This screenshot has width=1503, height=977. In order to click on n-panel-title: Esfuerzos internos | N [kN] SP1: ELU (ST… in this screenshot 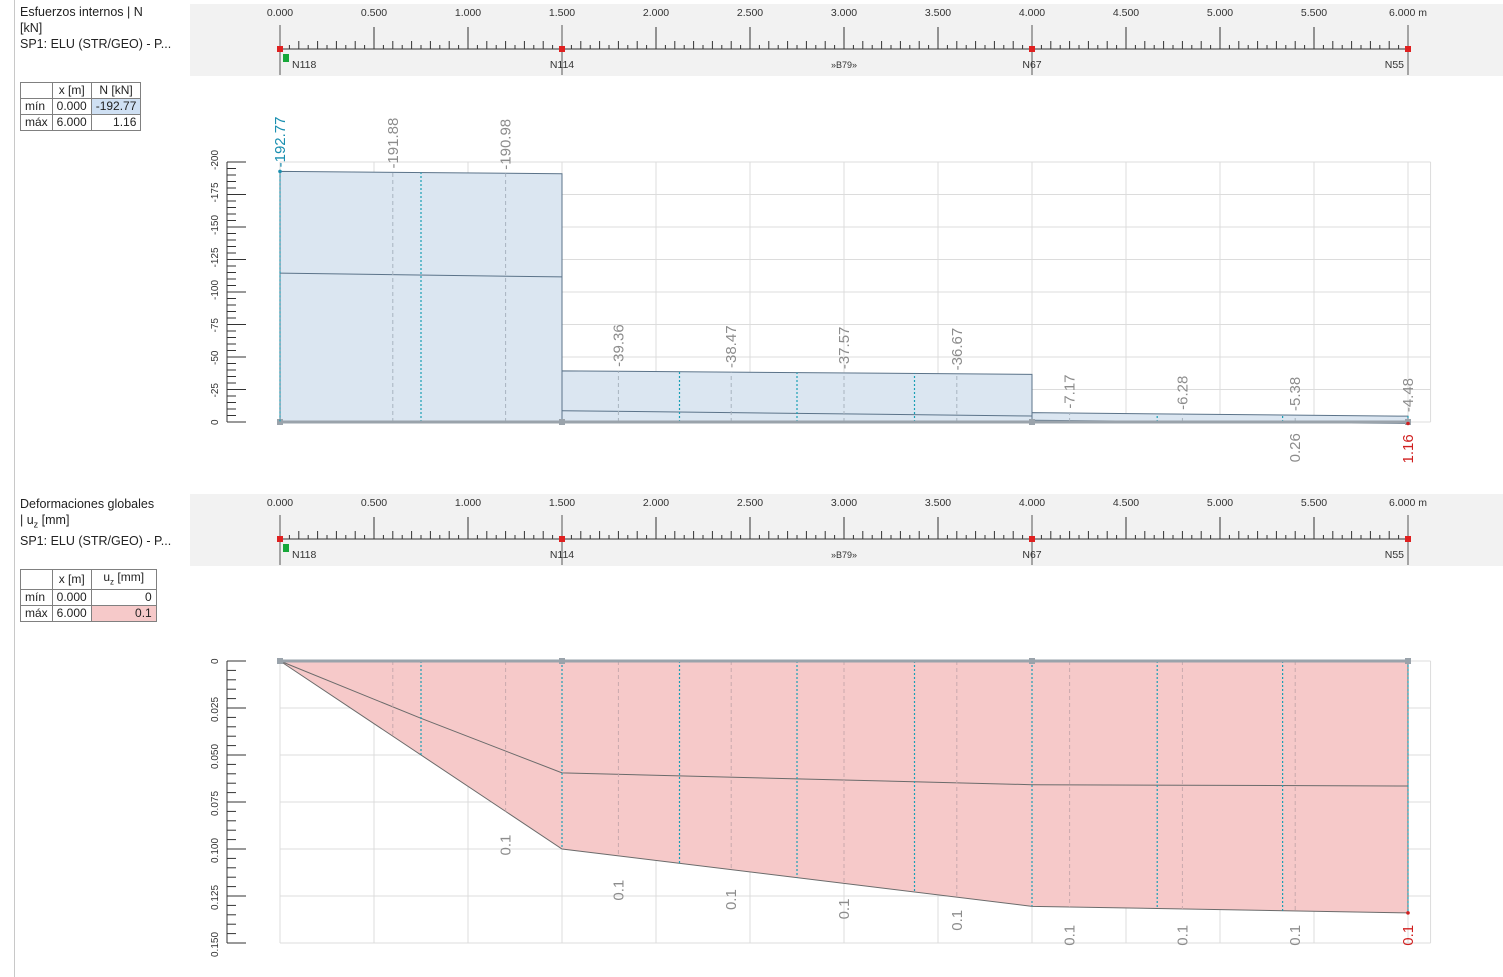, I will do `click(105, 28)`.